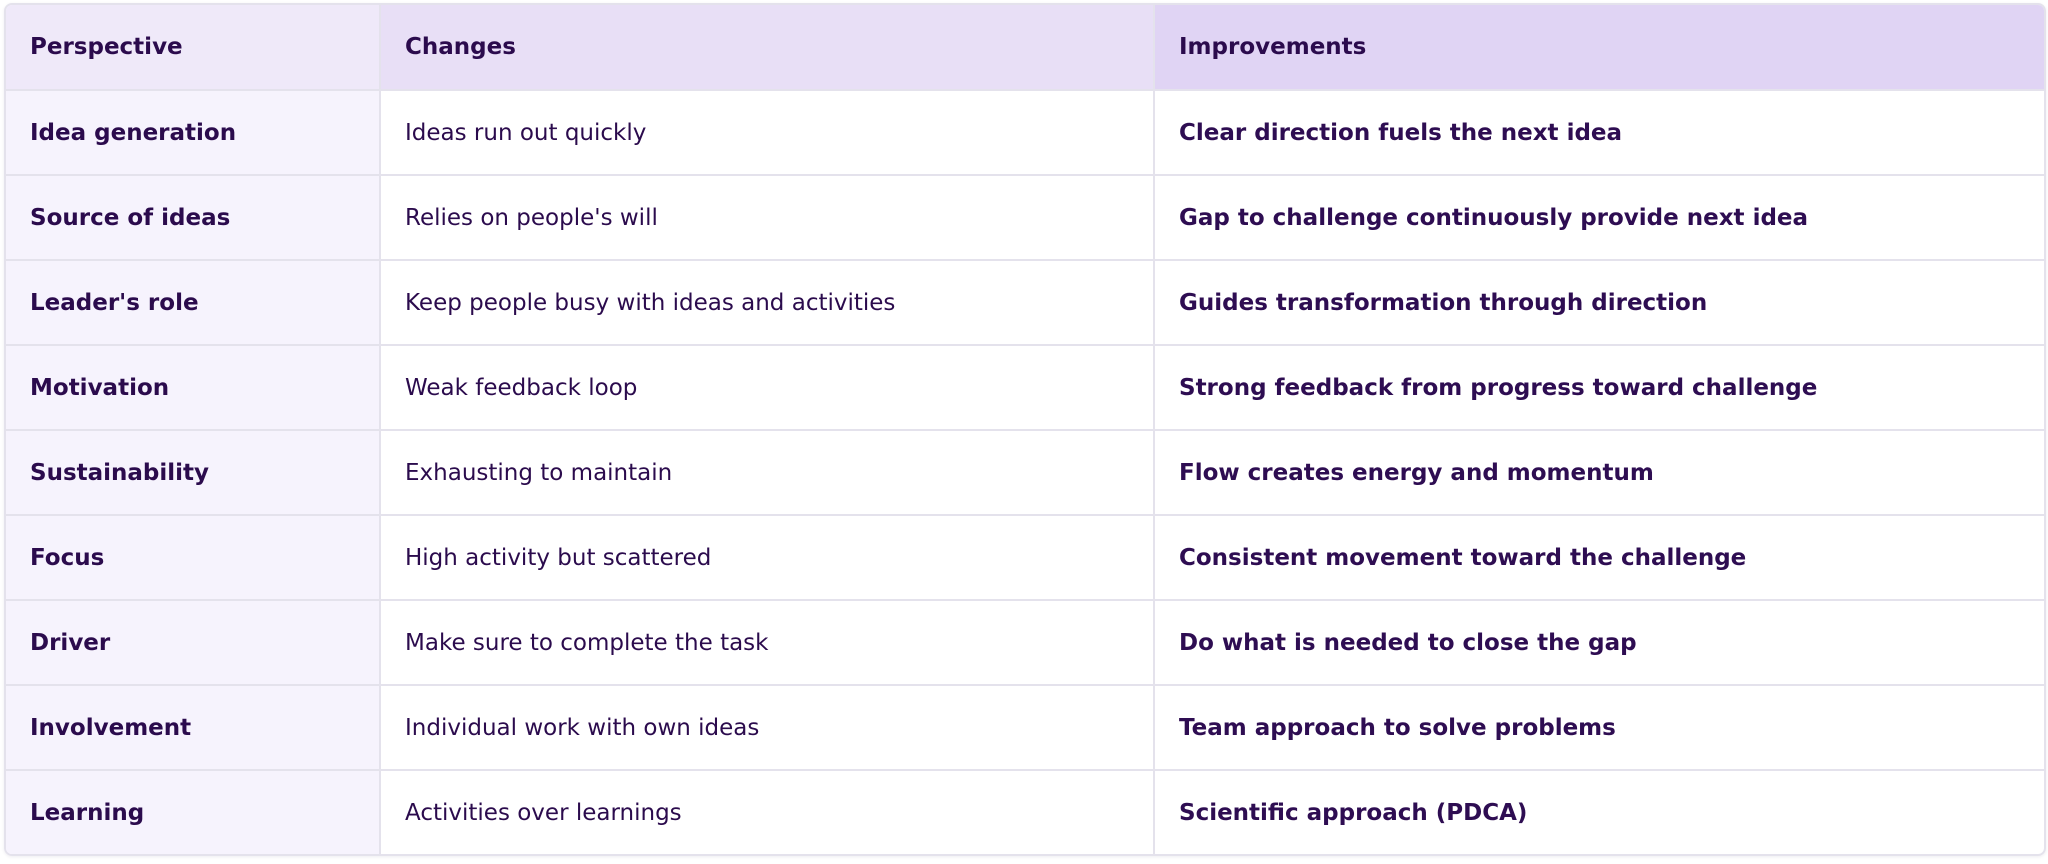 The image size is (2048, 864). Describe the element at coordinates (1598, 472) in the screenshot. I see `table-cell: Flow creates energy and momentum` at that location.